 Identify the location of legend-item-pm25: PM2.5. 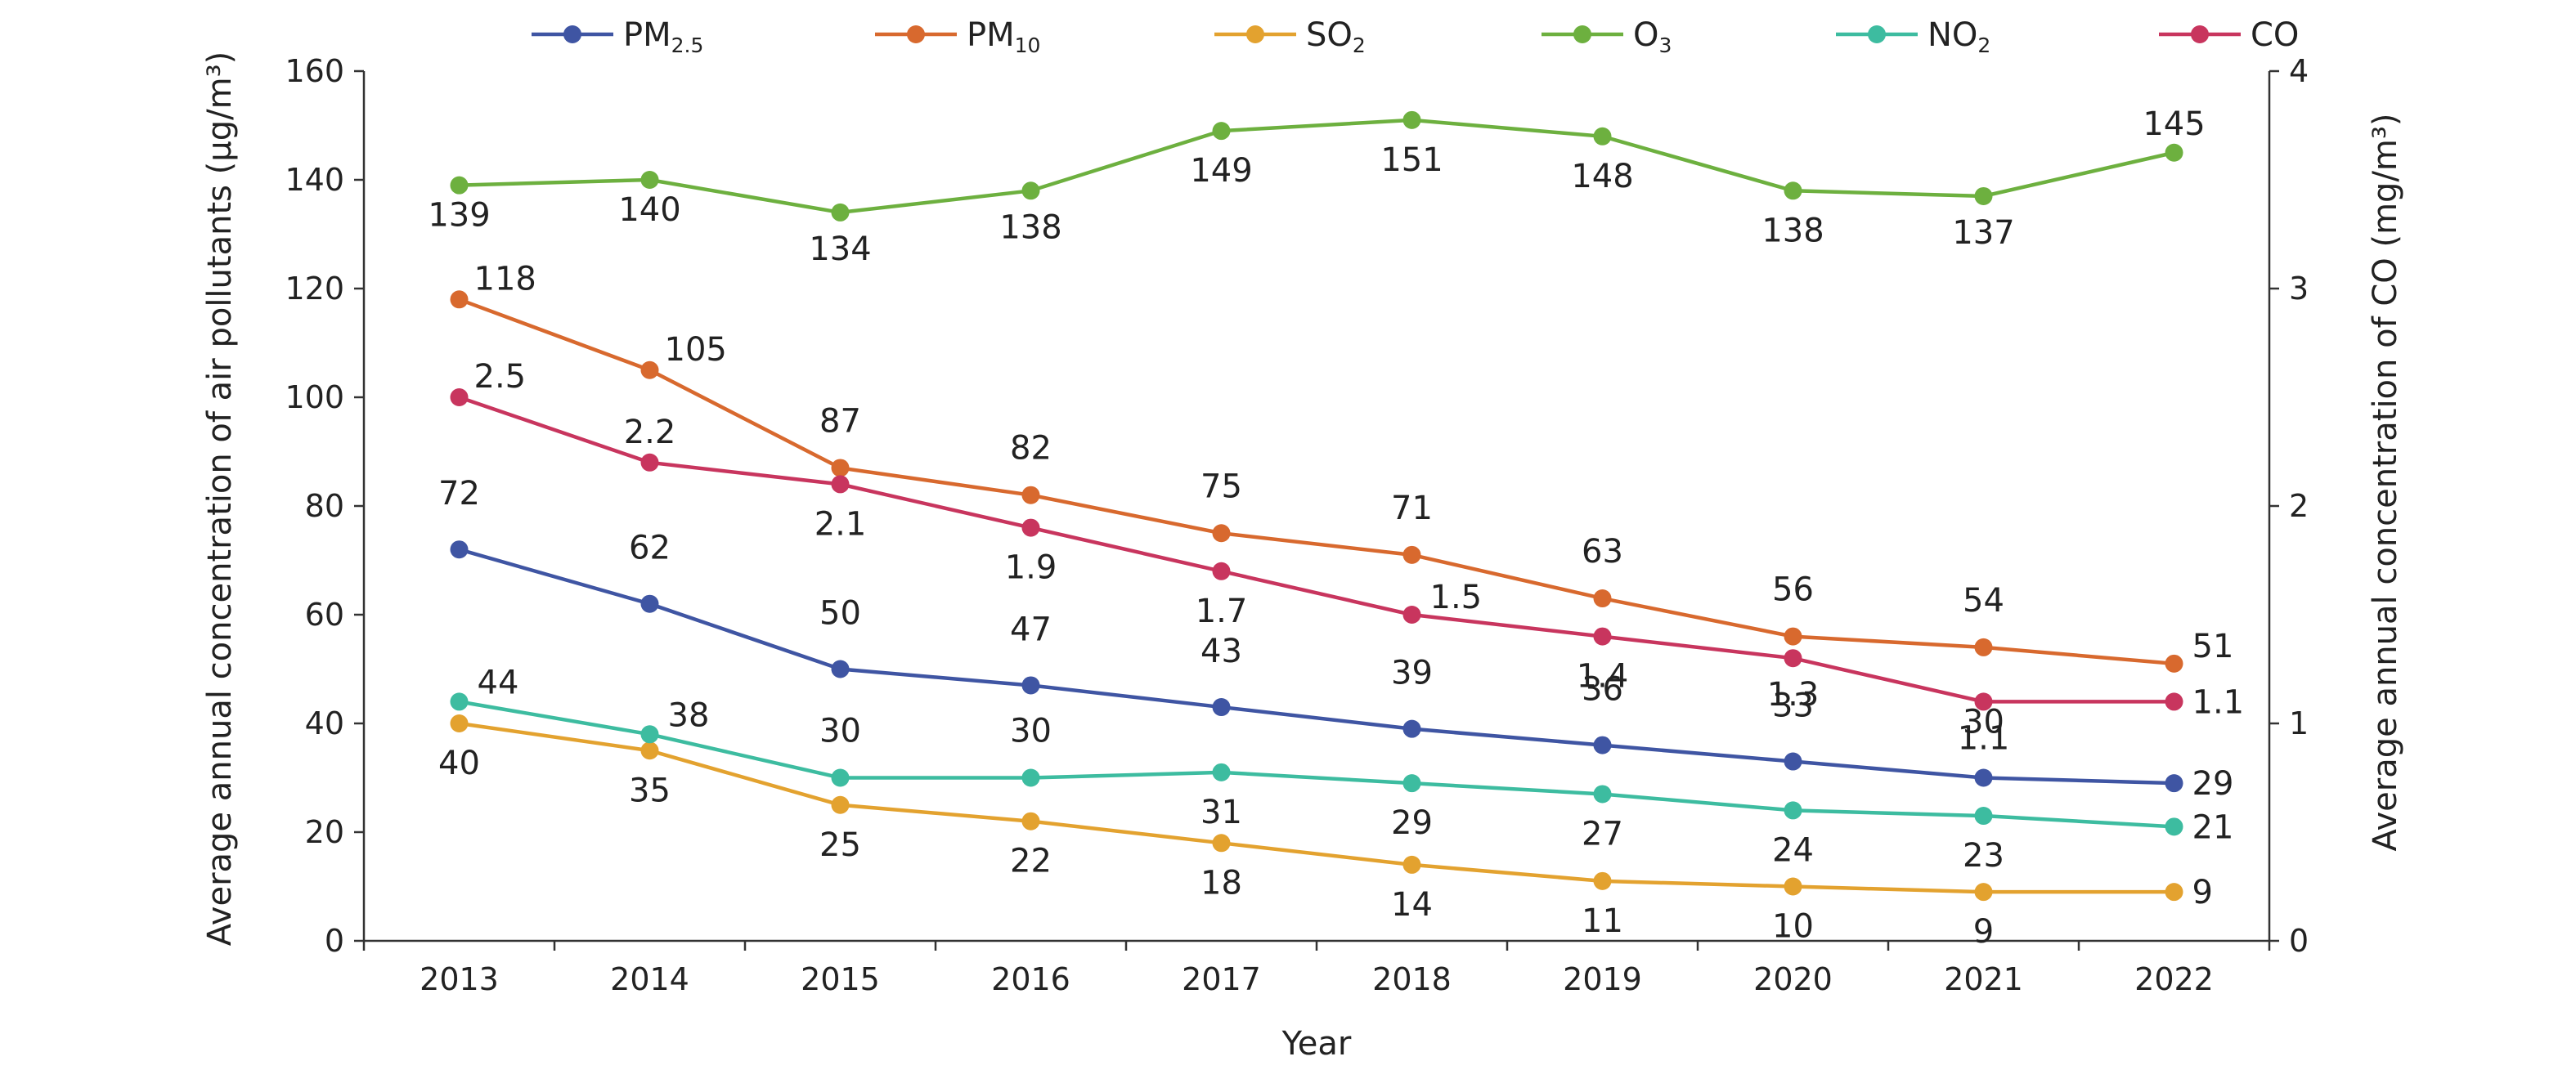
(617, 36).